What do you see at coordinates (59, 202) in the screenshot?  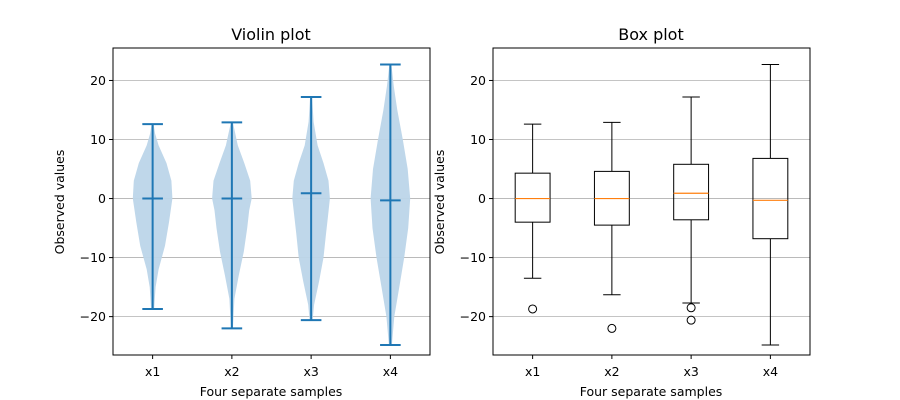 I see `violin-plot-ylabel: Observed values` at bounding box center [59, 202].